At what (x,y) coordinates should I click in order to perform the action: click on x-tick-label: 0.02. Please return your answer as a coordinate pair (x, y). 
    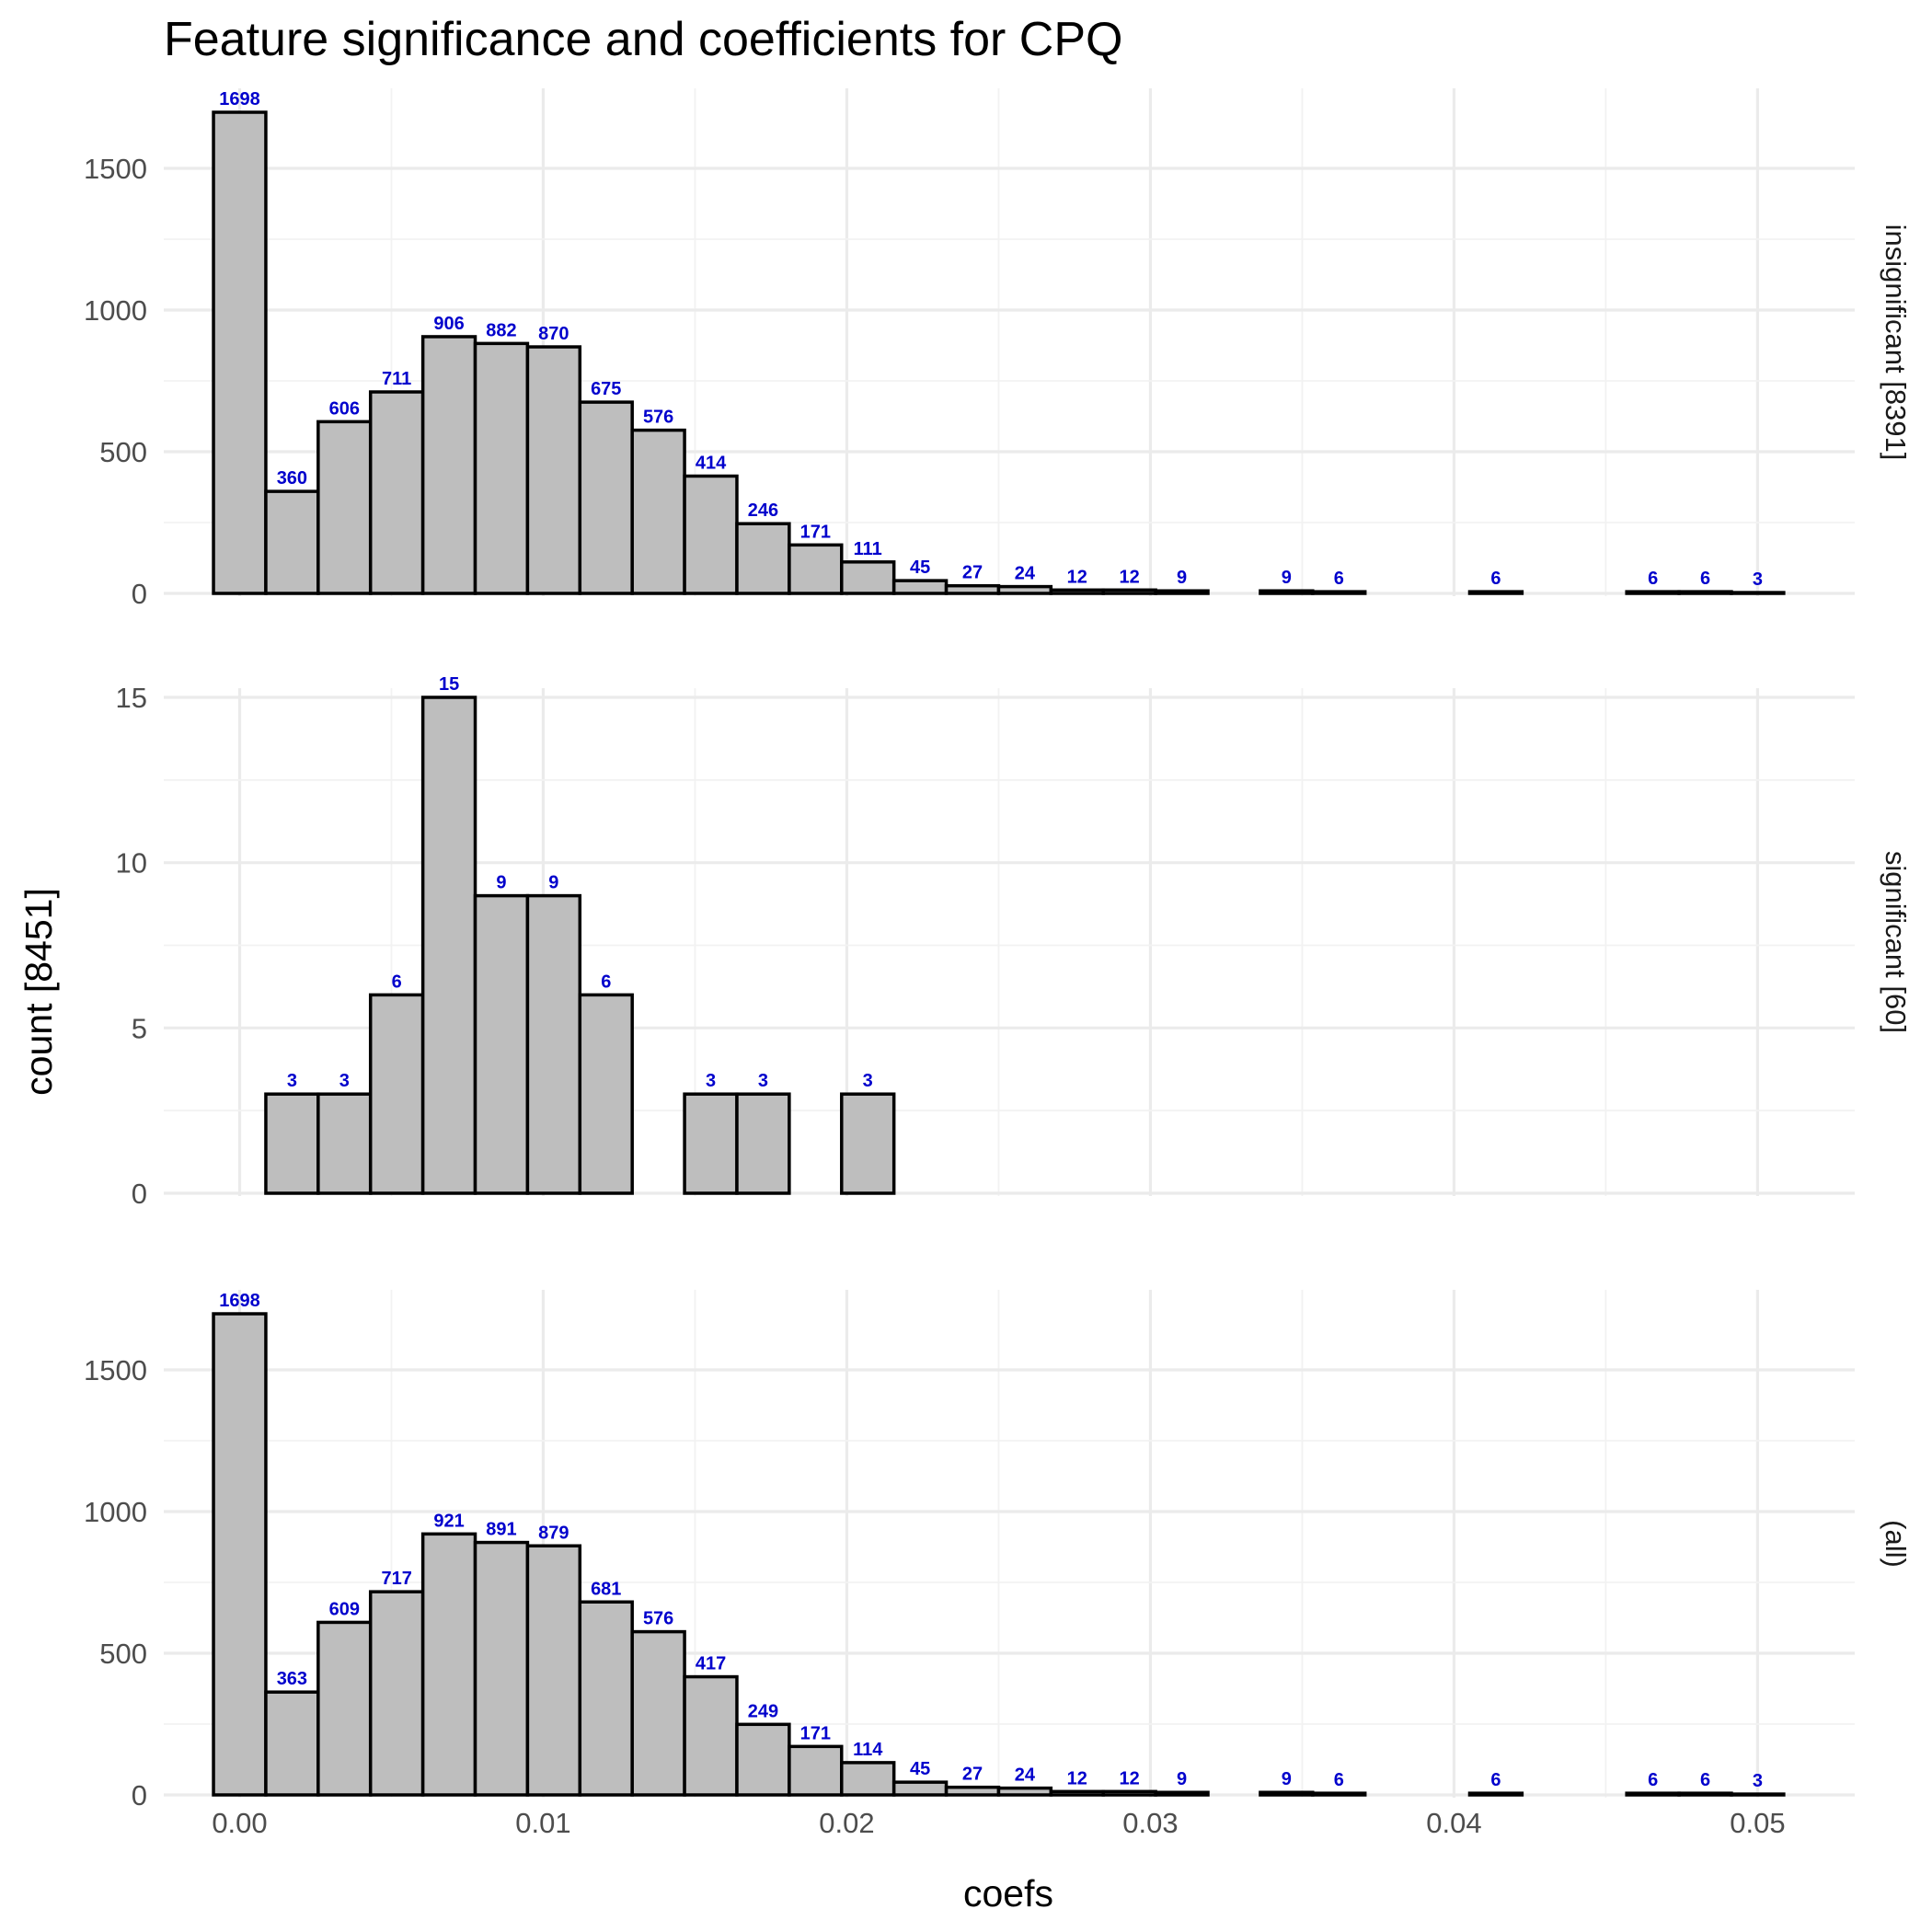
    Looking at the image, I should click on (846, 1823).